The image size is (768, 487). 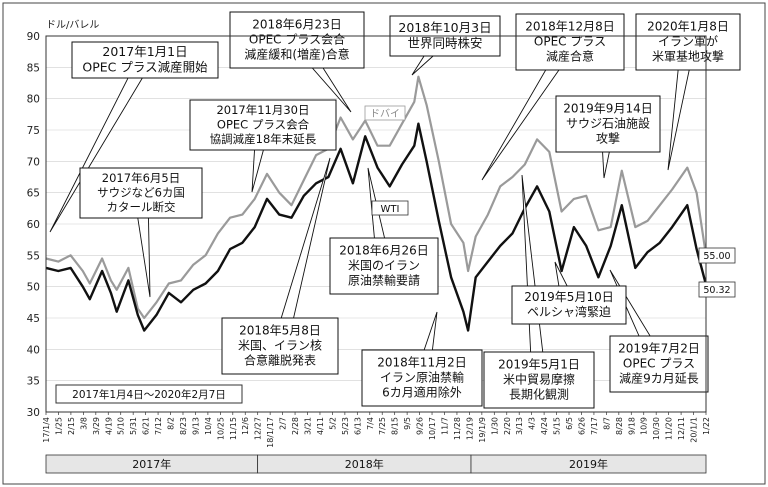 I want to click on x-tick-label: 10/17, so click(x=432, y=428).